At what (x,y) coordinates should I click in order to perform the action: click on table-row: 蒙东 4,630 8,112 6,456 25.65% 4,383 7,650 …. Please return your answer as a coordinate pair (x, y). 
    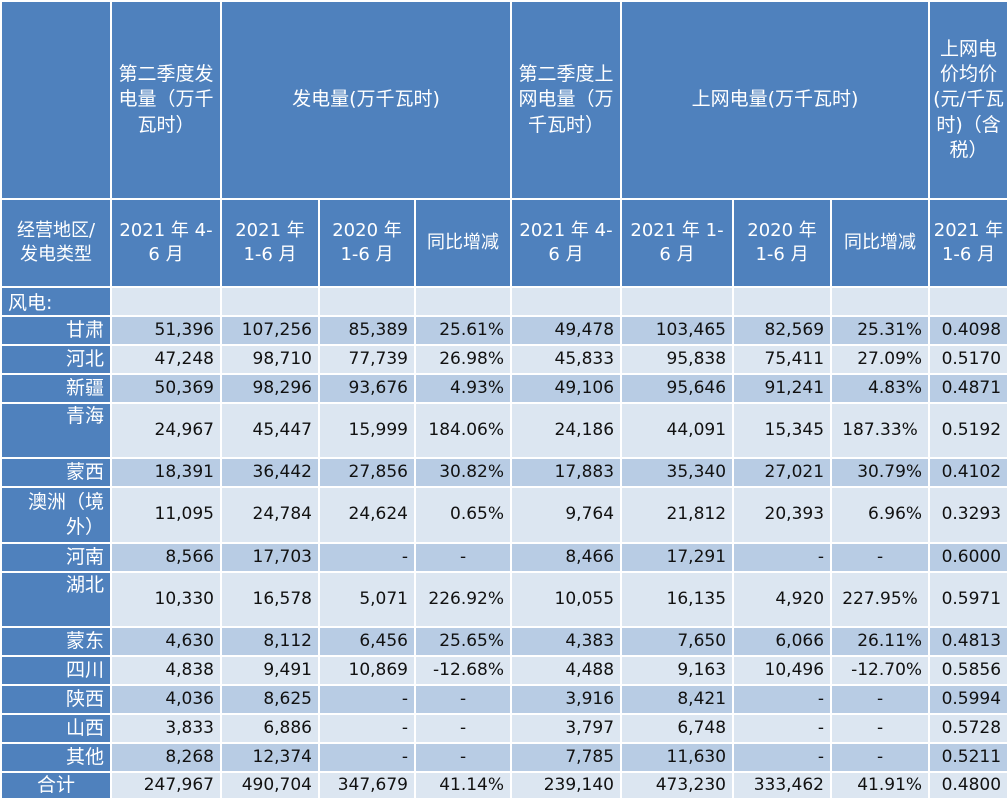
    Looking at the image, I should click on (503, 641).